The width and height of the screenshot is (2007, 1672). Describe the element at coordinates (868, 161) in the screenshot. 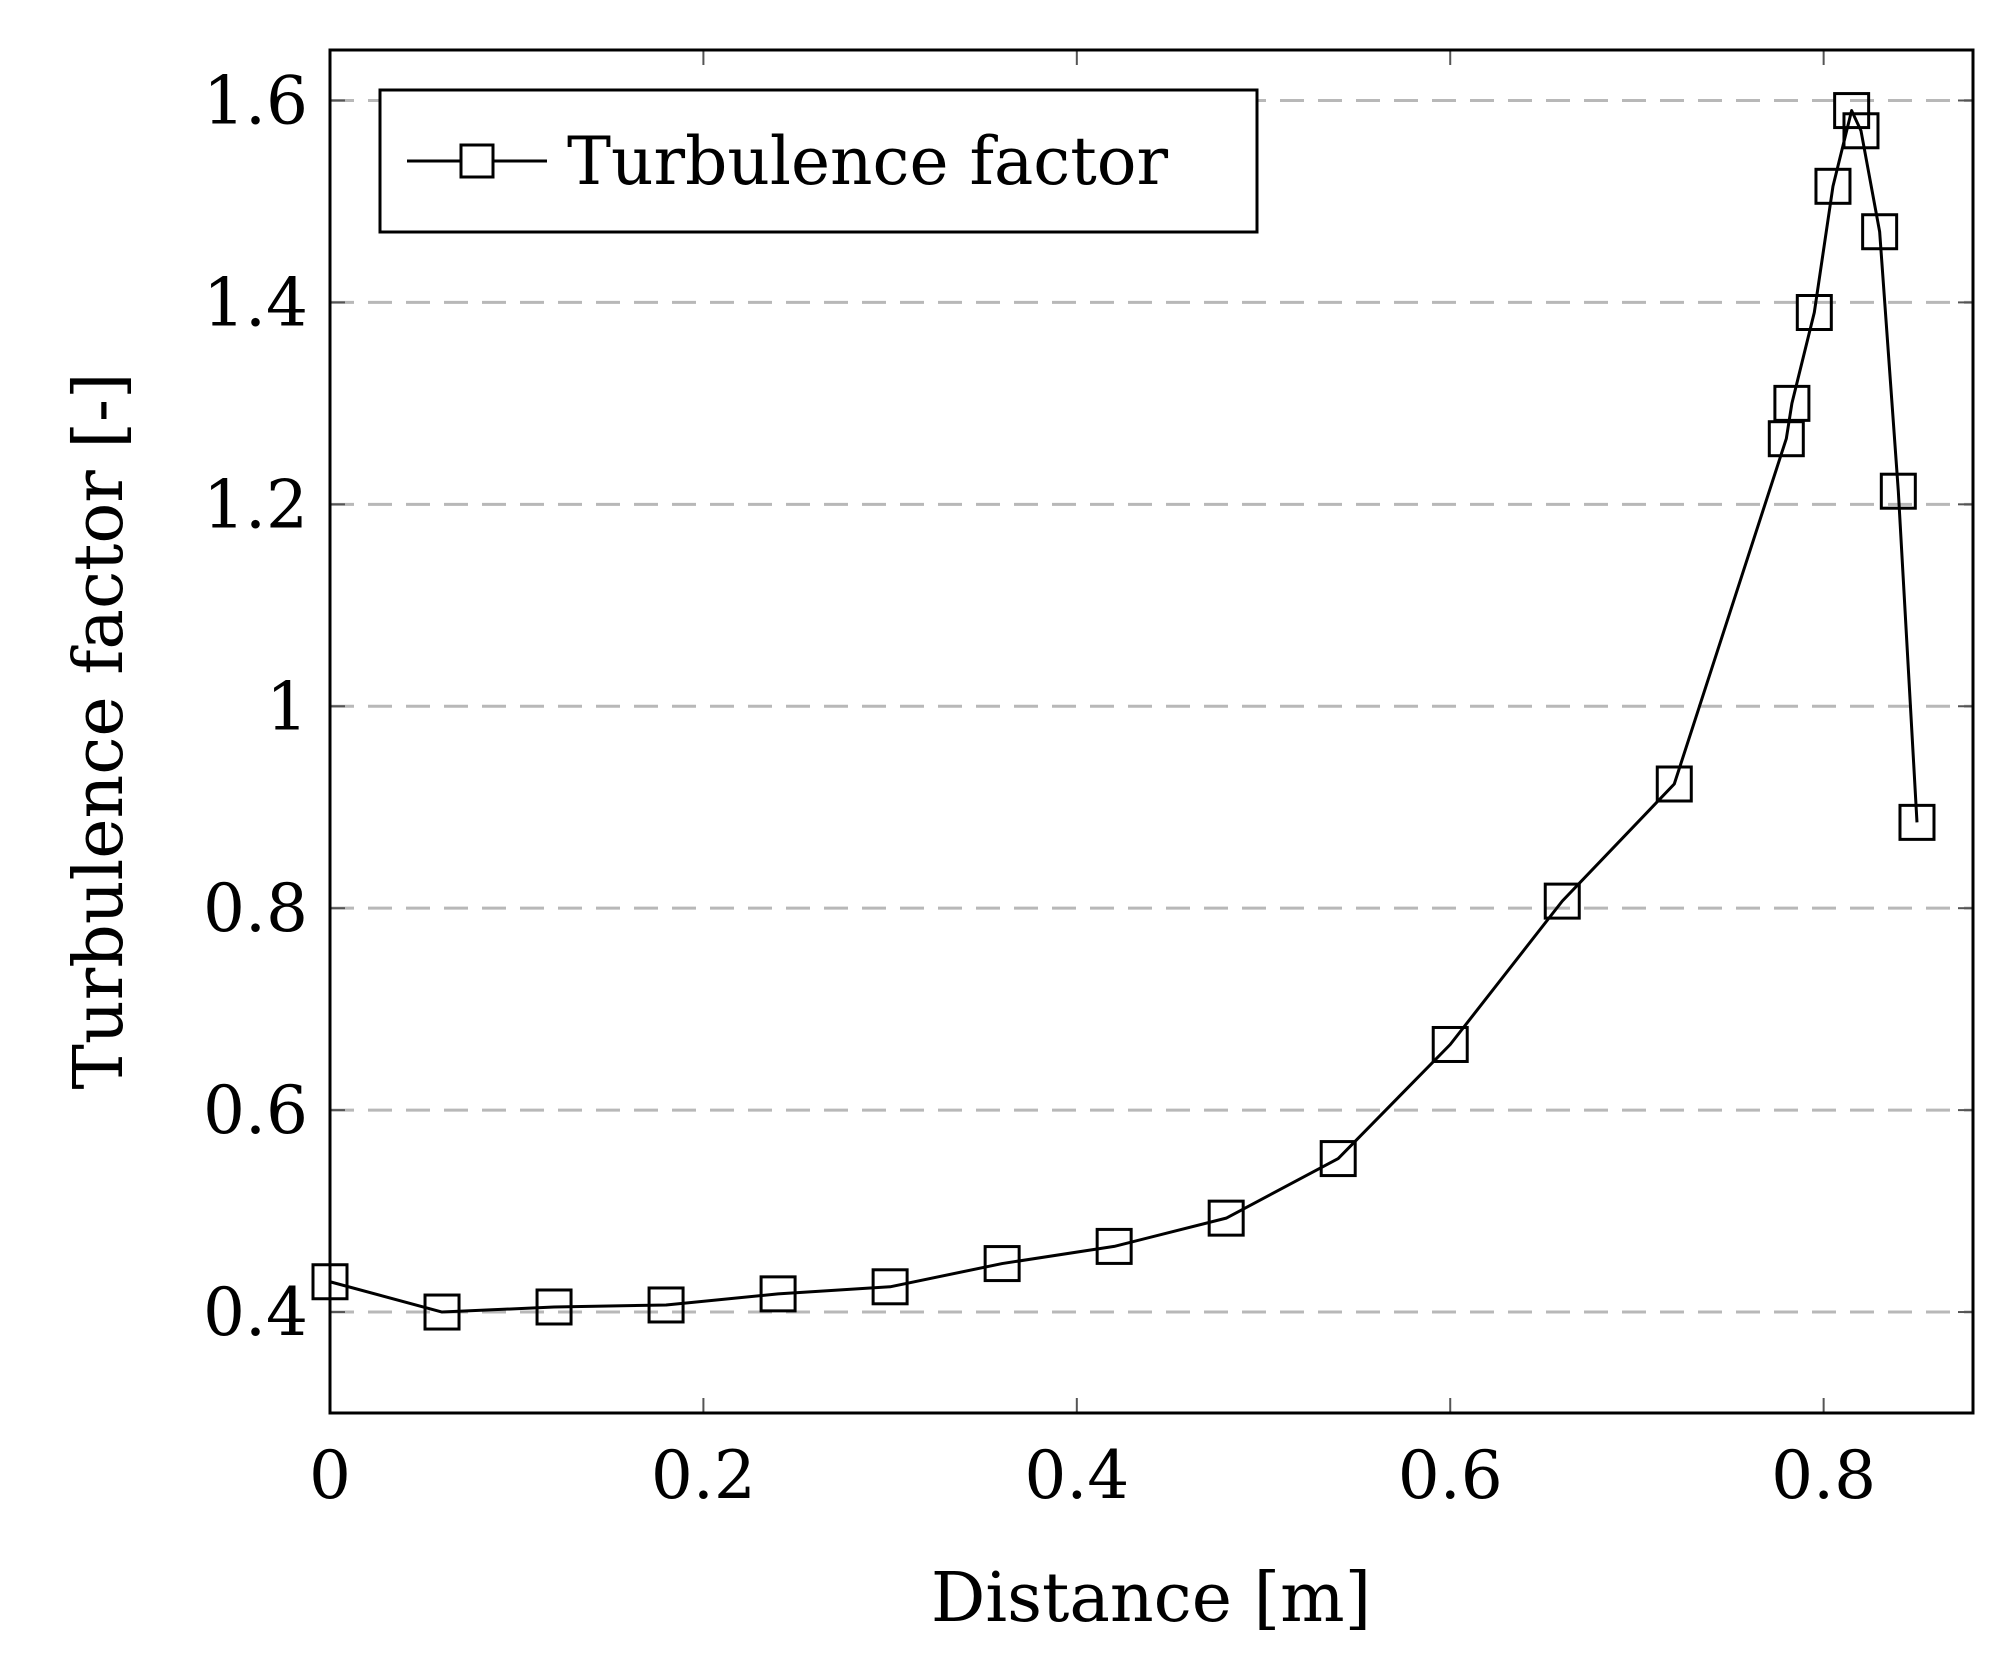

I see `legend-label: Turbulence factor` at that location.